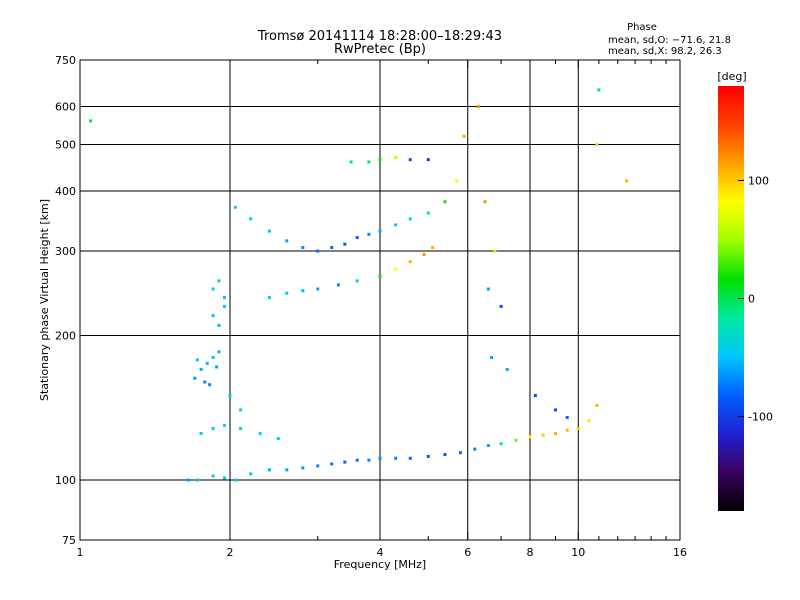 The height and width of the screenshot is (600, 800). I want to click on y-tick-label: 600, so click(65, 107).